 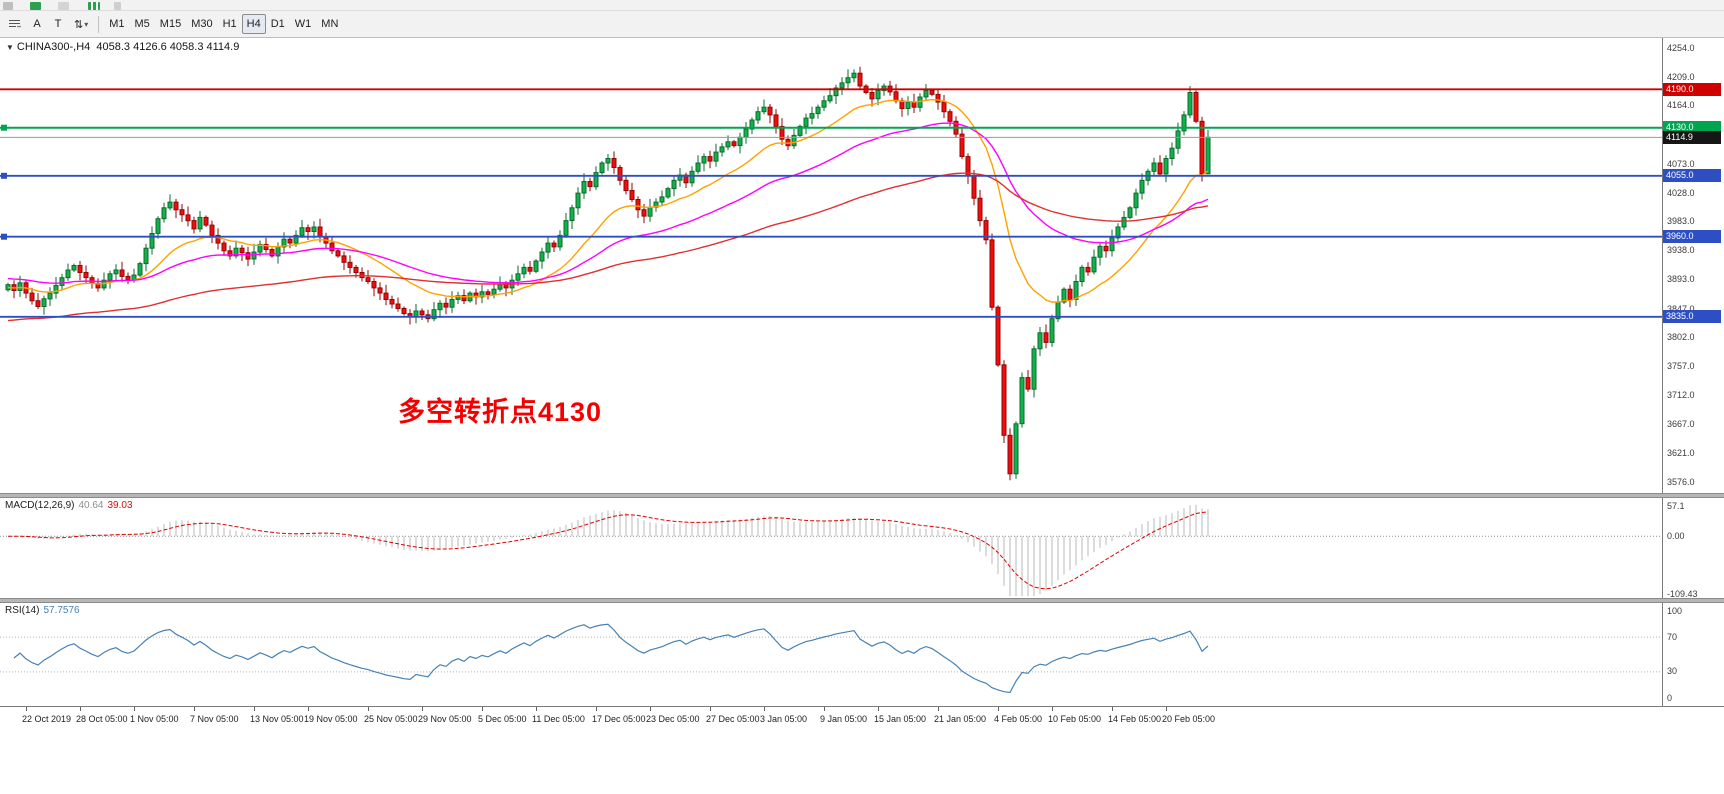 What do you see at coordinates (1681, 250) in the screenshot?
I see `price-tick-label: 3938.0` at bounding box center [1681, 250].